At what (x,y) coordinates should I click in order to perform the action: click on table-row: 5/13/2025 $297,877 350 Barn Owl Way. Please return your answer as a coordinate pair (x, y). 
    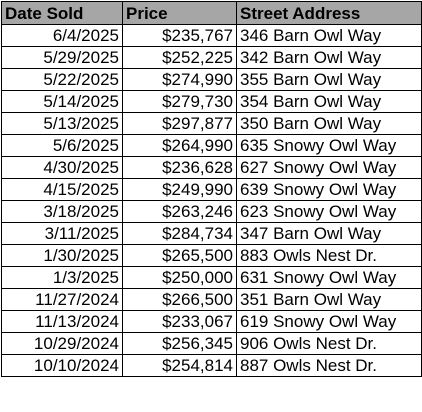
    Looking at the image, I should click on (211, 123).